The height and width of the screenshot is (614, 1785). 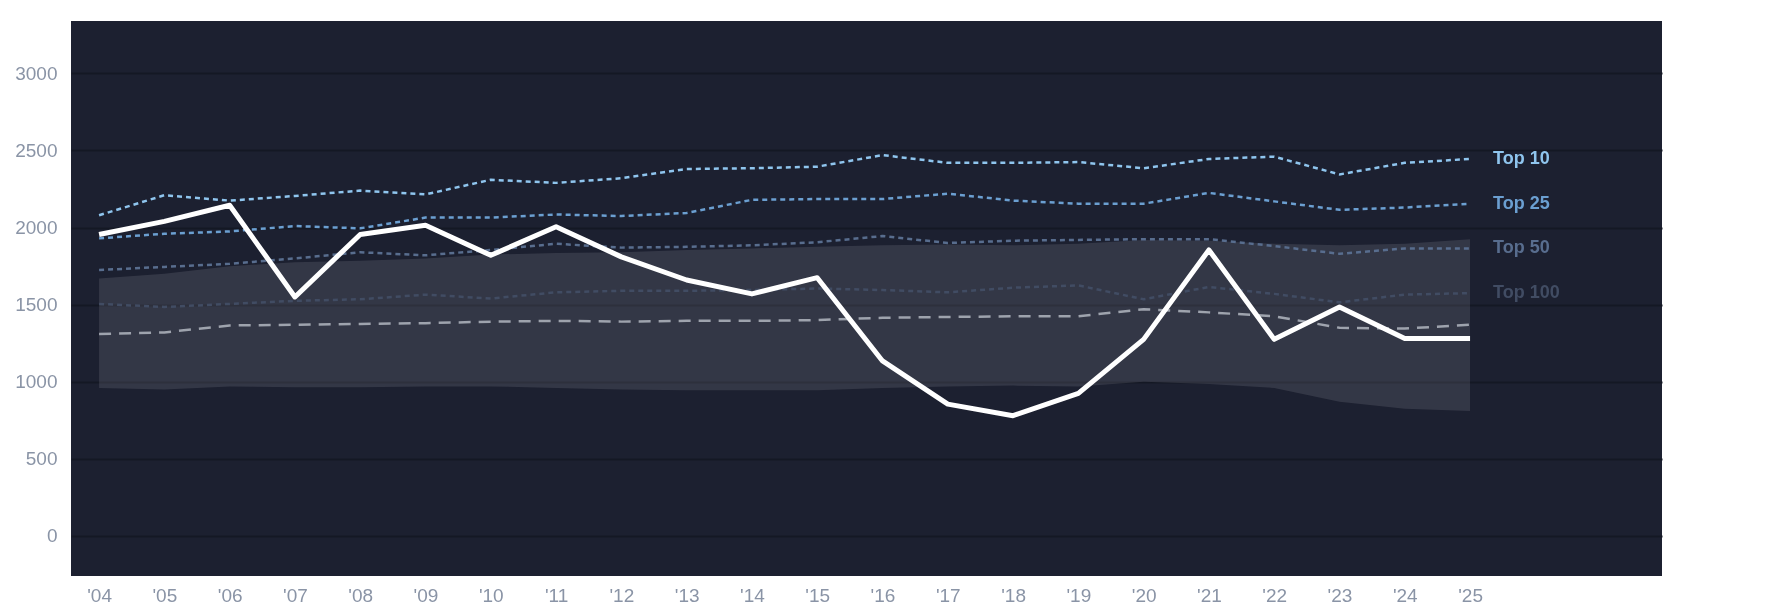 What do you see at coordinates (295, 595) in the screenshot?
I see `x-tick-label: '07` at bounding box center [295, 595].